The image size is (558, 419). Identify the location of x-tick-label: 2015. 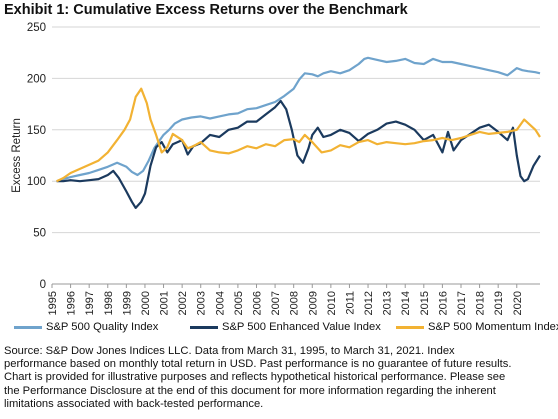
(425, 303).